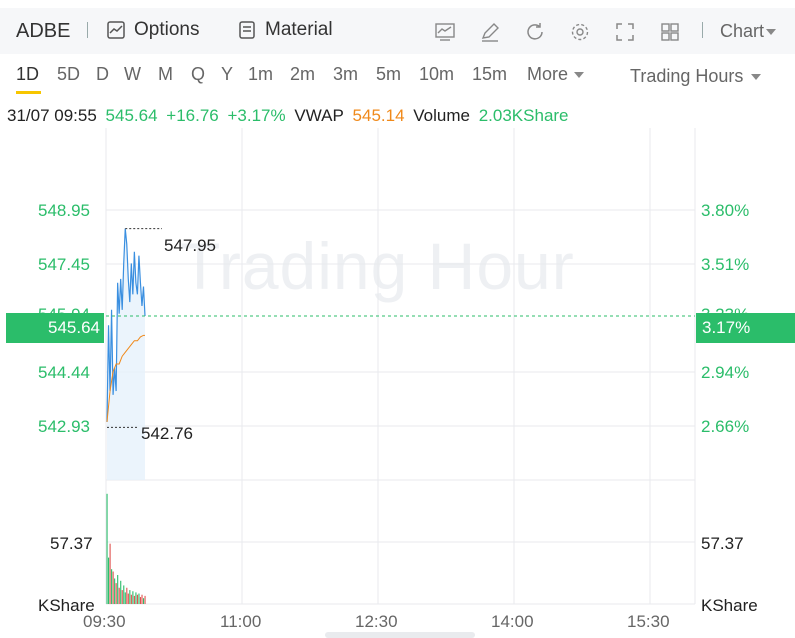  I want to click on time-tick-label: 15:30, so click(648, 621).